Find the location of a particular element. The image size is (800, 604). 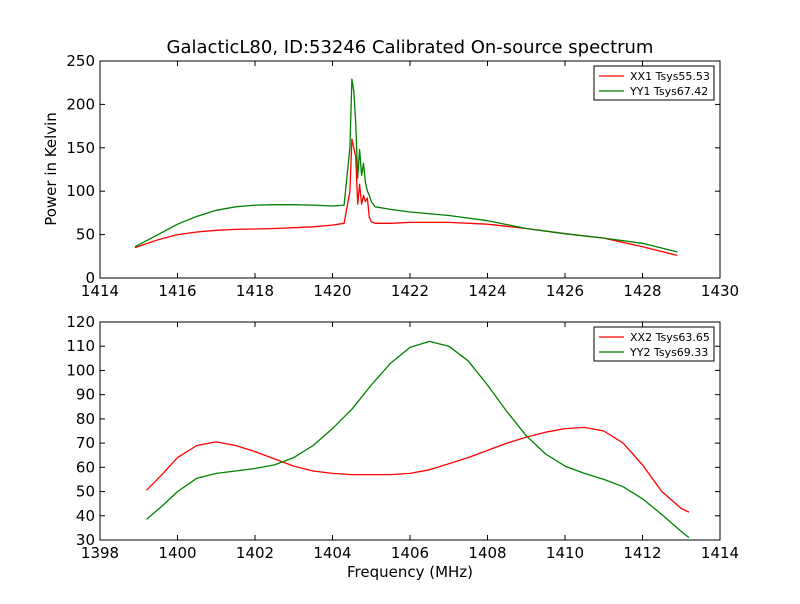

top-y-tick-label: 200 is located at coordinates (80, 104).